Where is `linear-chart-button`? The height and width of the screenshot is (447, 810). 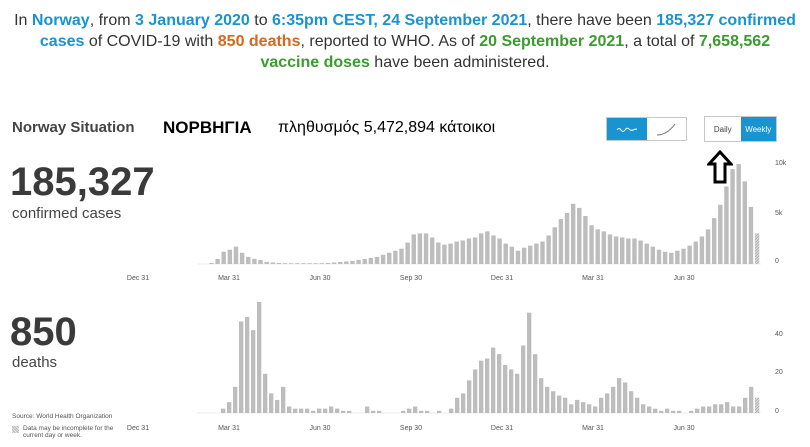
linear-chart-button is located at coordinates (627, 129).